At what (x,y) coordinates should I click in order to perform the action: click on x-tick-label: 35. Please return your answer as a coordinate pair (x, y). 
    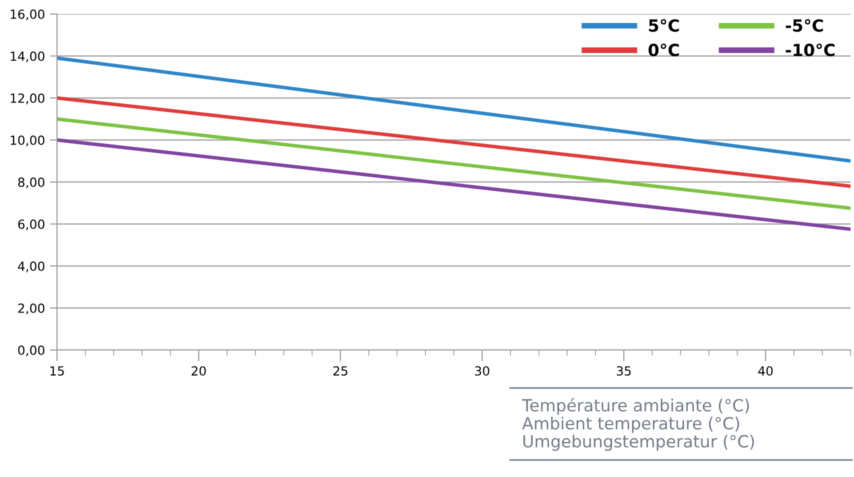
    Looking at the image, I should click on (623, 371).